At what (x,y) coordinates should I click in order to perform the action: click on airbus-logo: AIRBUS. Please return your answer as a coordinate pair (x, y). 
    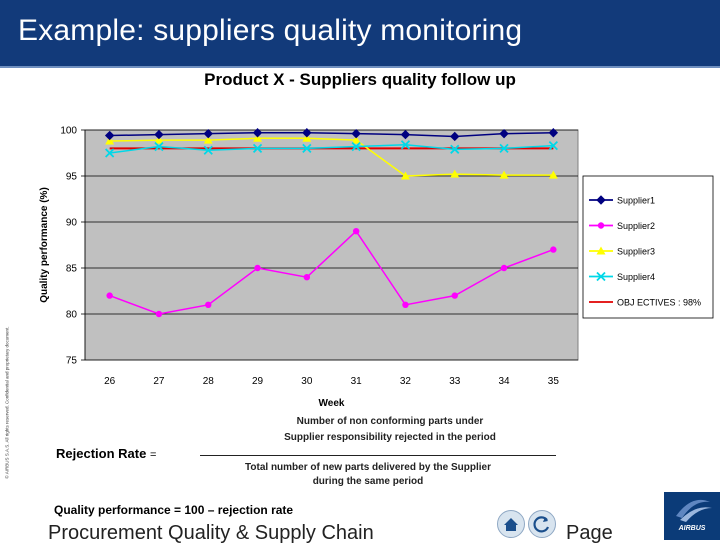
    Looking at the image, I should click on (692, 516).